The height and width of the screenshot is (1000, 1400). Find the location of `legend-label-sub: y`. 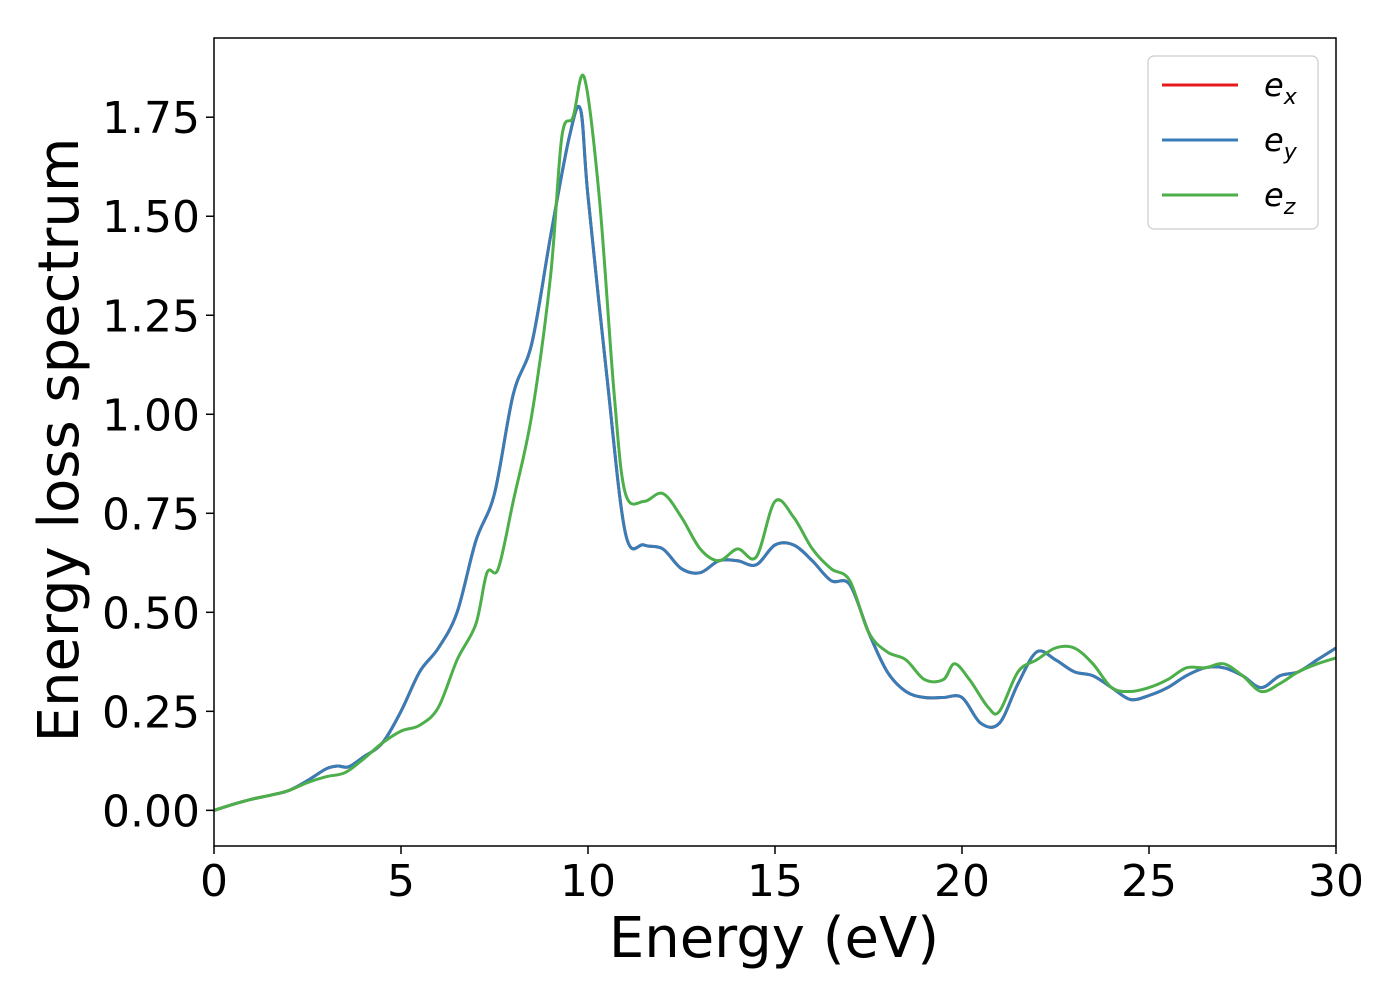

legend-label-sub: y is located at coordinates (1290, 152).